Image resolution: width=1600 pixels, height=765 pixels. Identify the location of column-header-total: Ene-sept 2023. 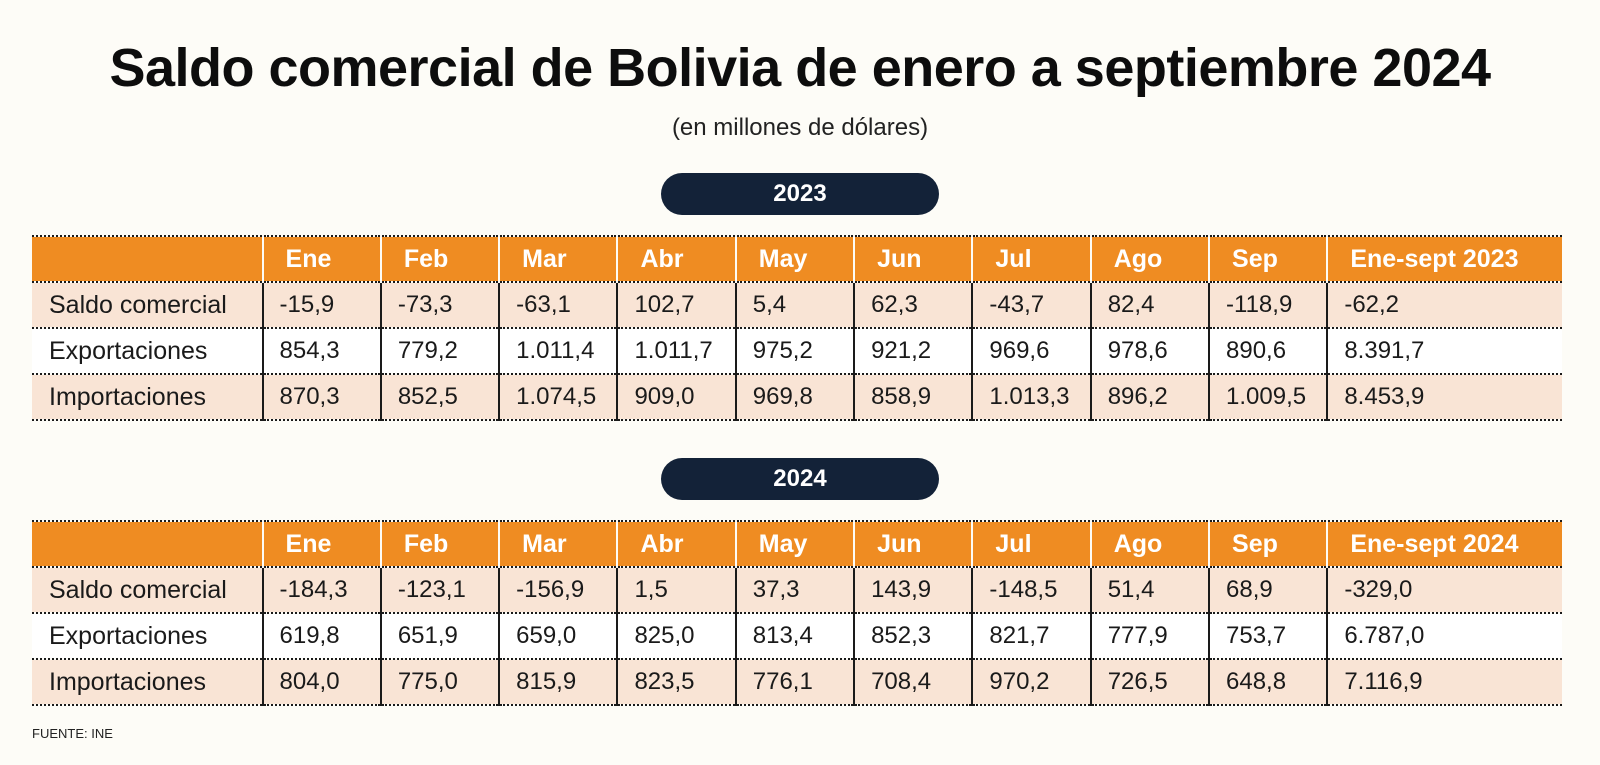
(1444, 259).